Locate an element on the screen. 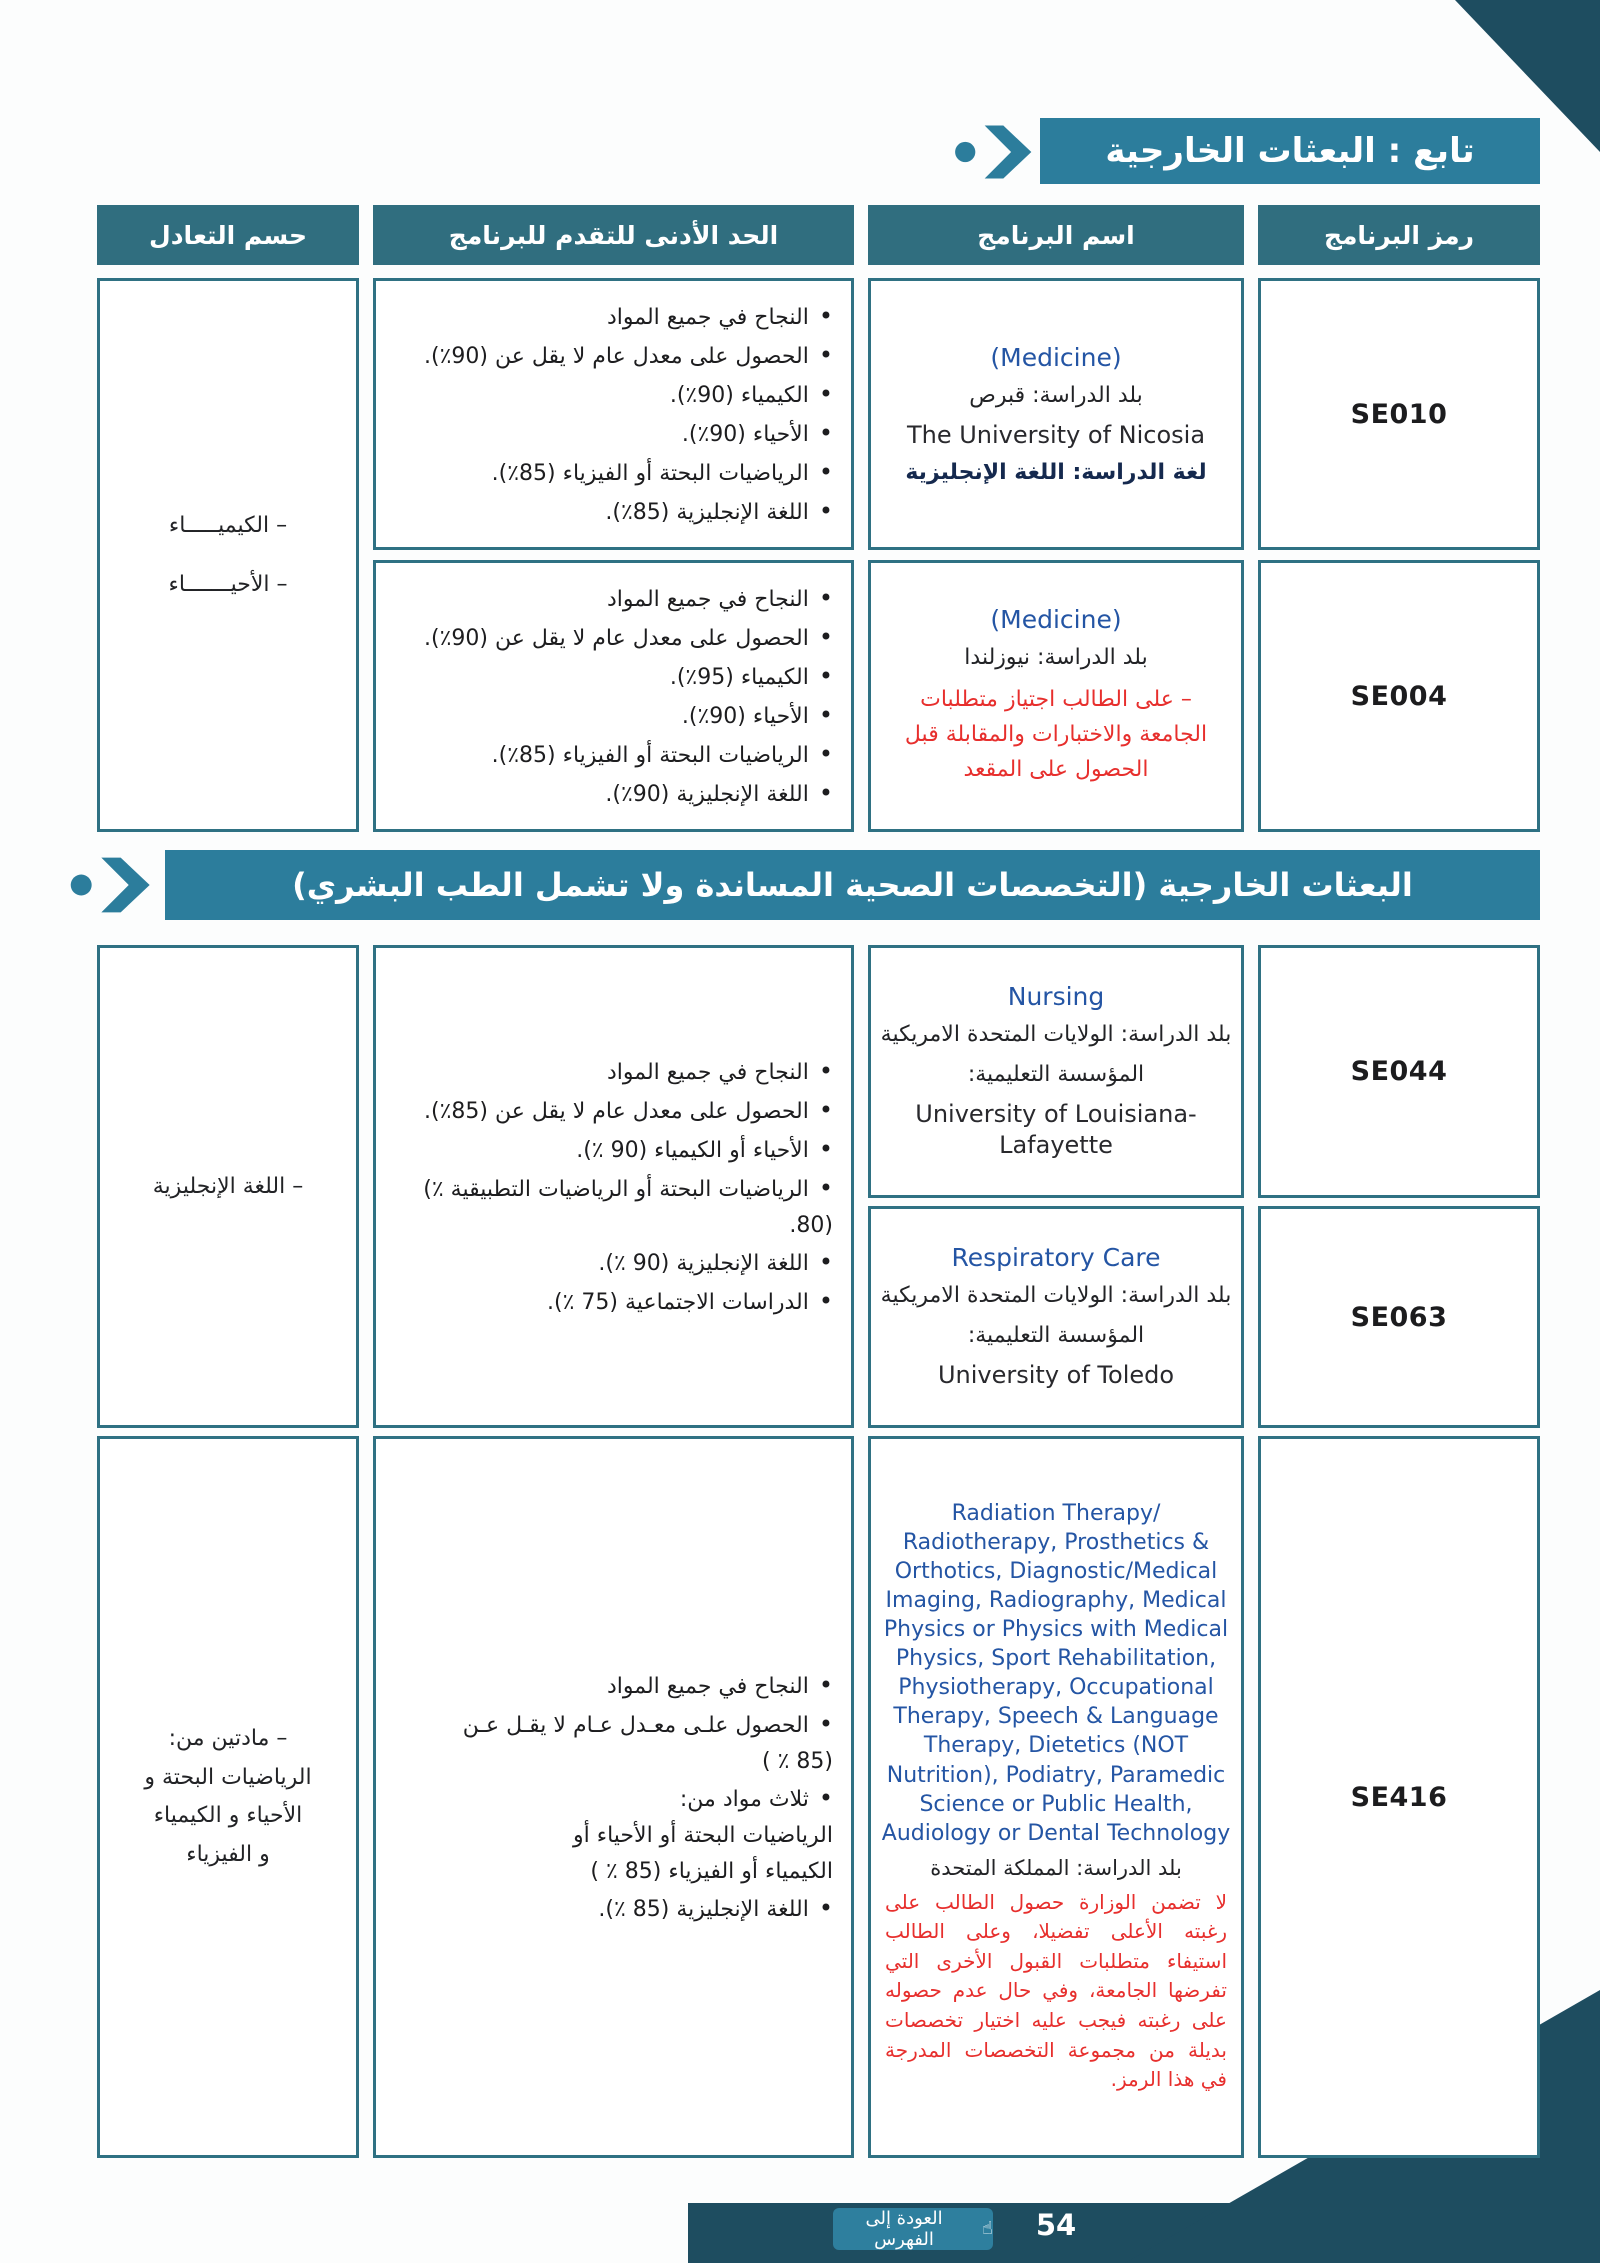  tie-deduction-cell: – الكيميـــــاء – الأحيـــــــاء is located at coordinates (228, 555).